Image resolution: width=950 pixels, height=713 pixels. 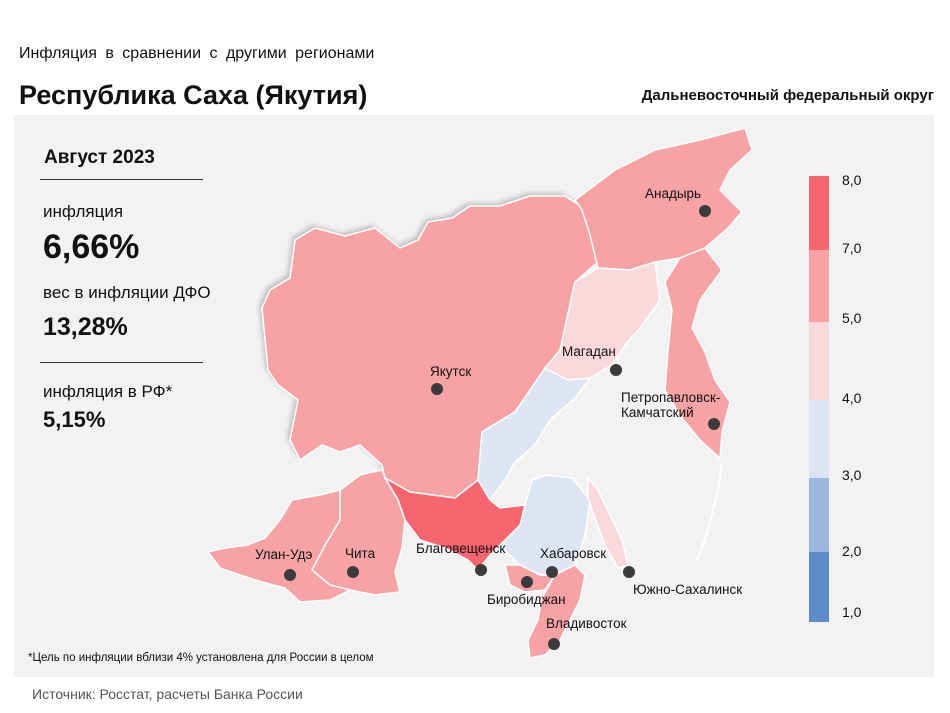 I want to click on chart-subtitle: Инфляция в сравнении с другими регионами, so click(x=197, y=53).